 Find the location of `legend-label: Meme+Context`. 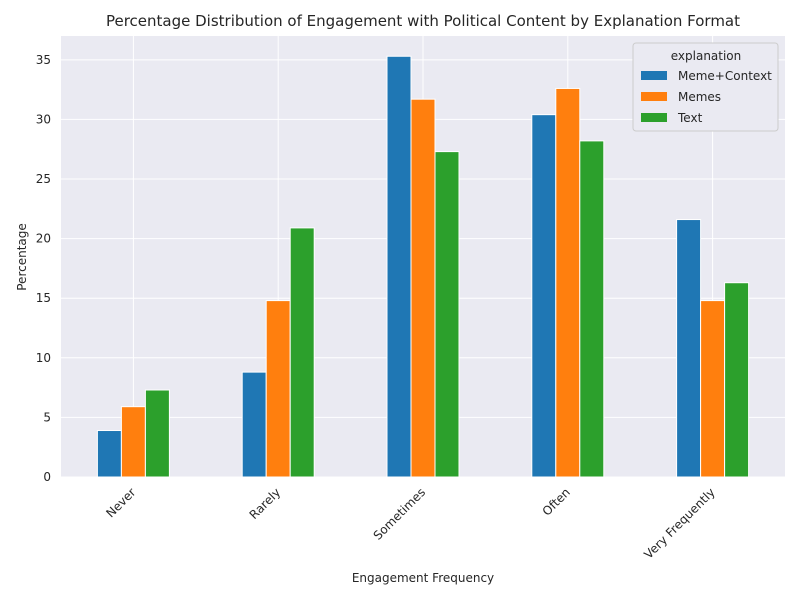

legend-label: Meme+Context is located at coordinates (725, 76).